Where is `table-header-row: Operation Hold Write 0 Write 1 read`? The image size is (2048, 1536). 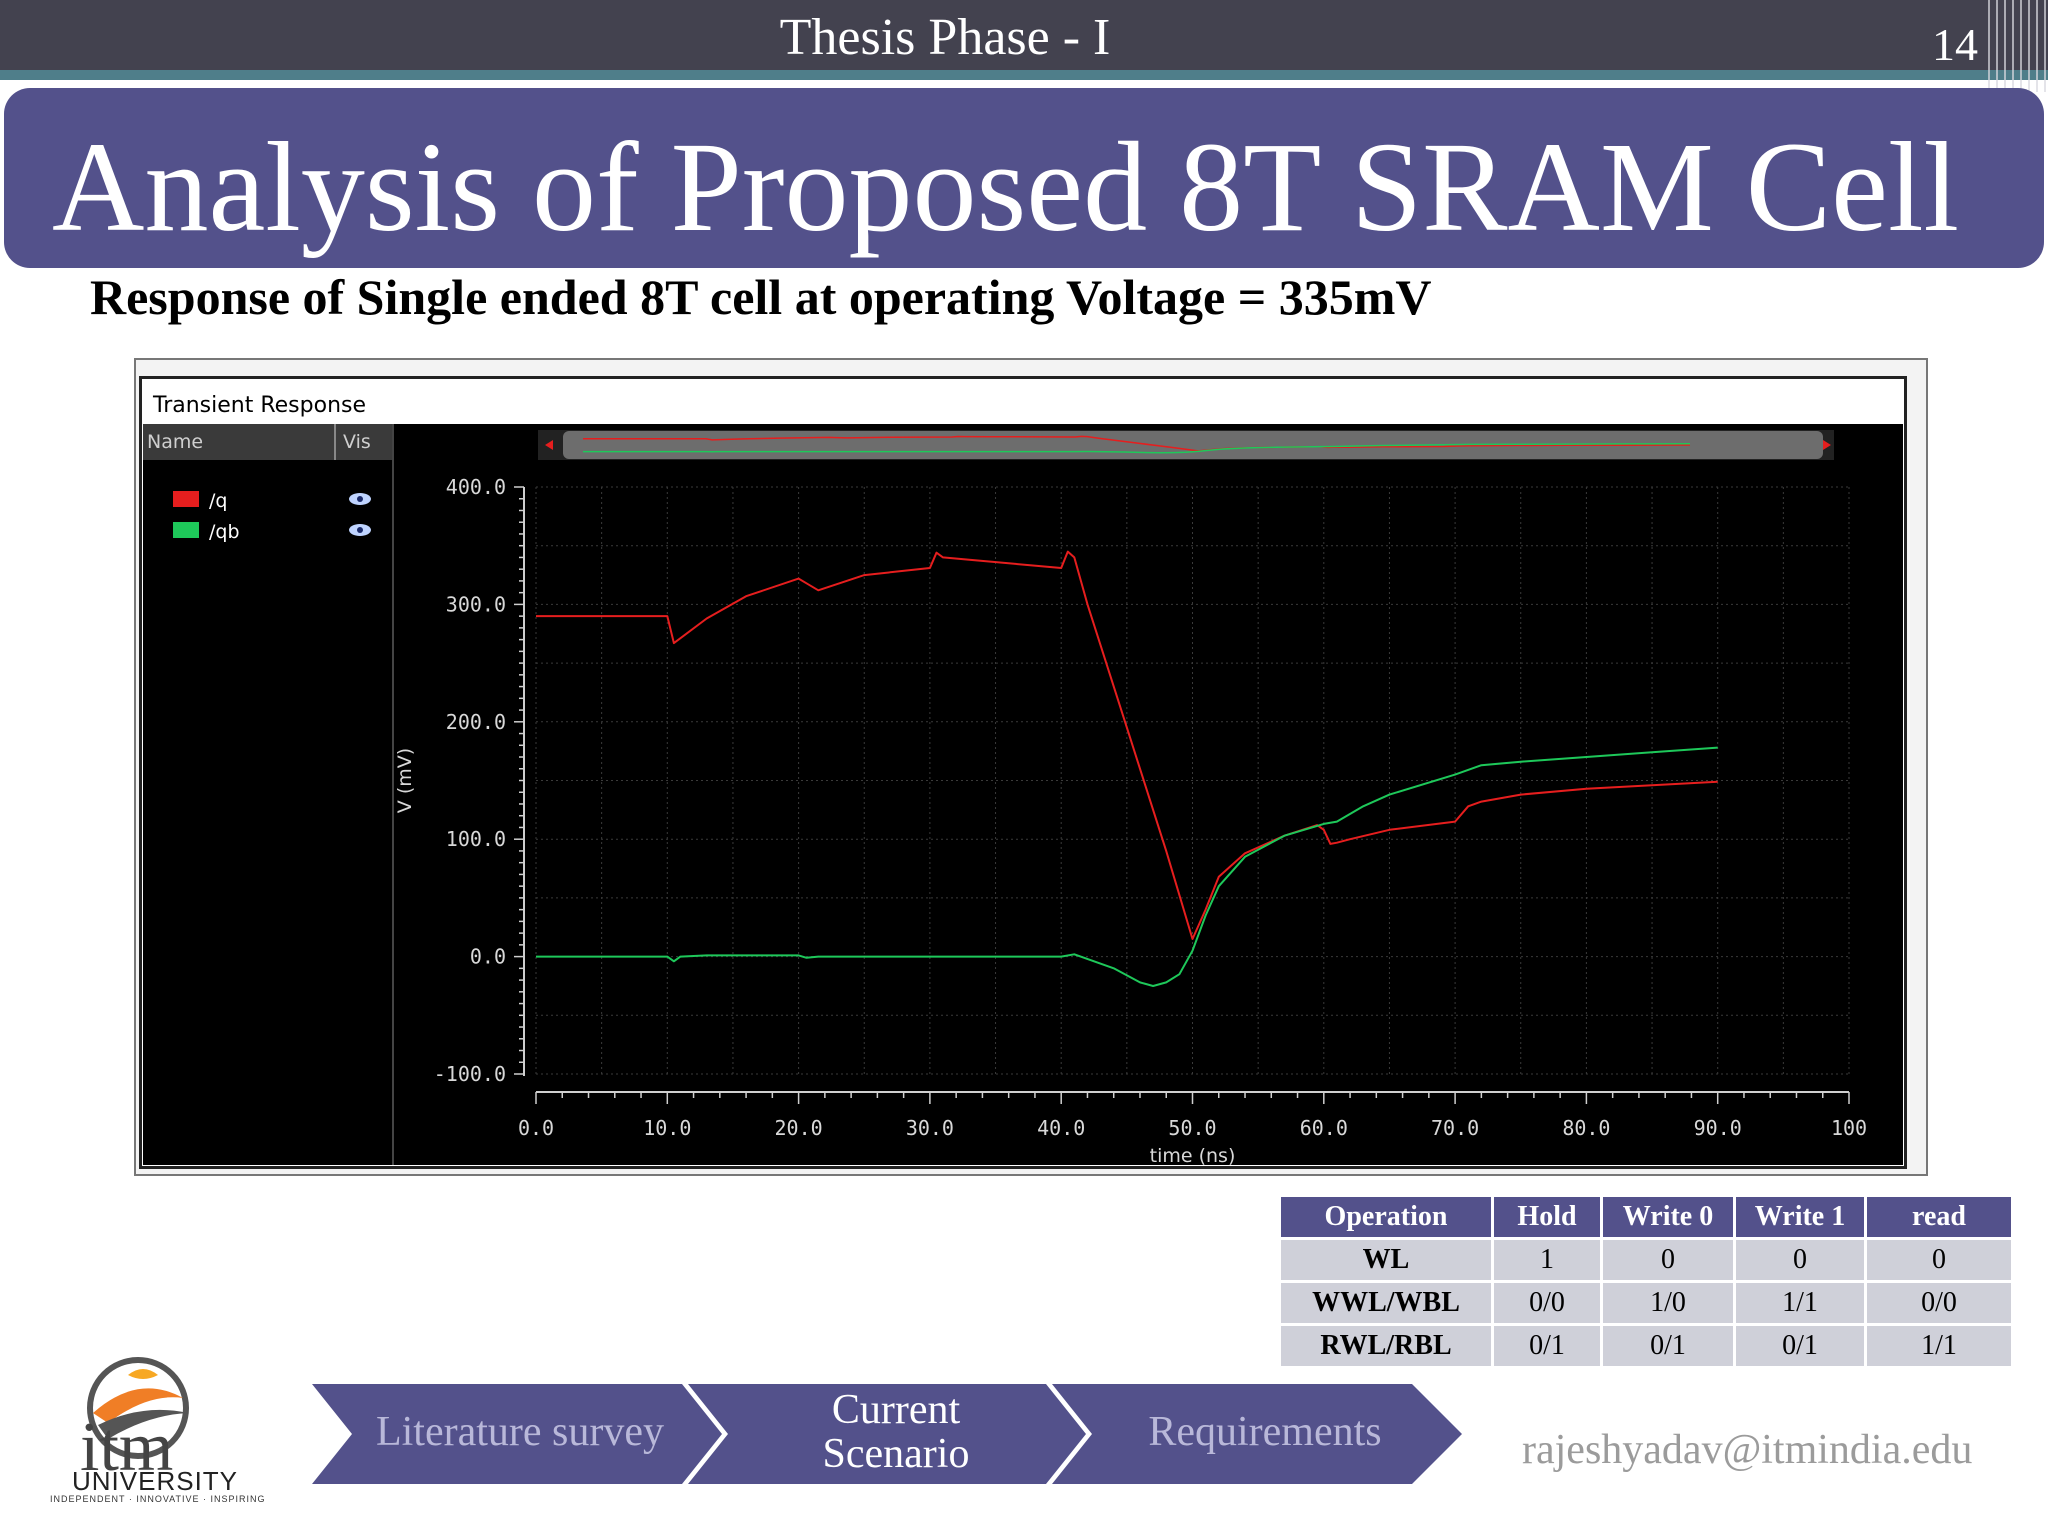
table-header-row: Operation Hold Write 0 Write 1 read is located at coordinates (1646, 1217).